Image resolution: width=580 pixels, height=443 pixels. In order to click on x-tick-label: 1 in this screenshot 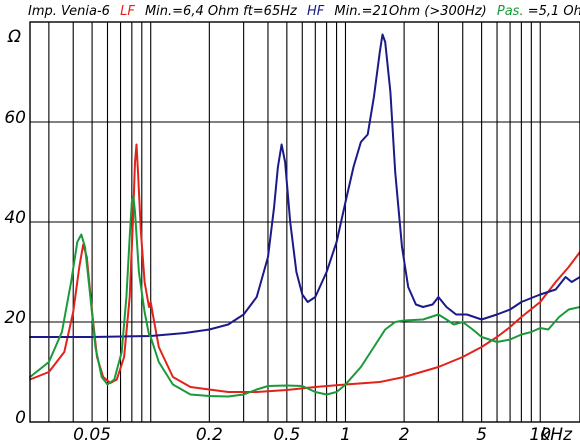, I will do `click(345, 434)`.